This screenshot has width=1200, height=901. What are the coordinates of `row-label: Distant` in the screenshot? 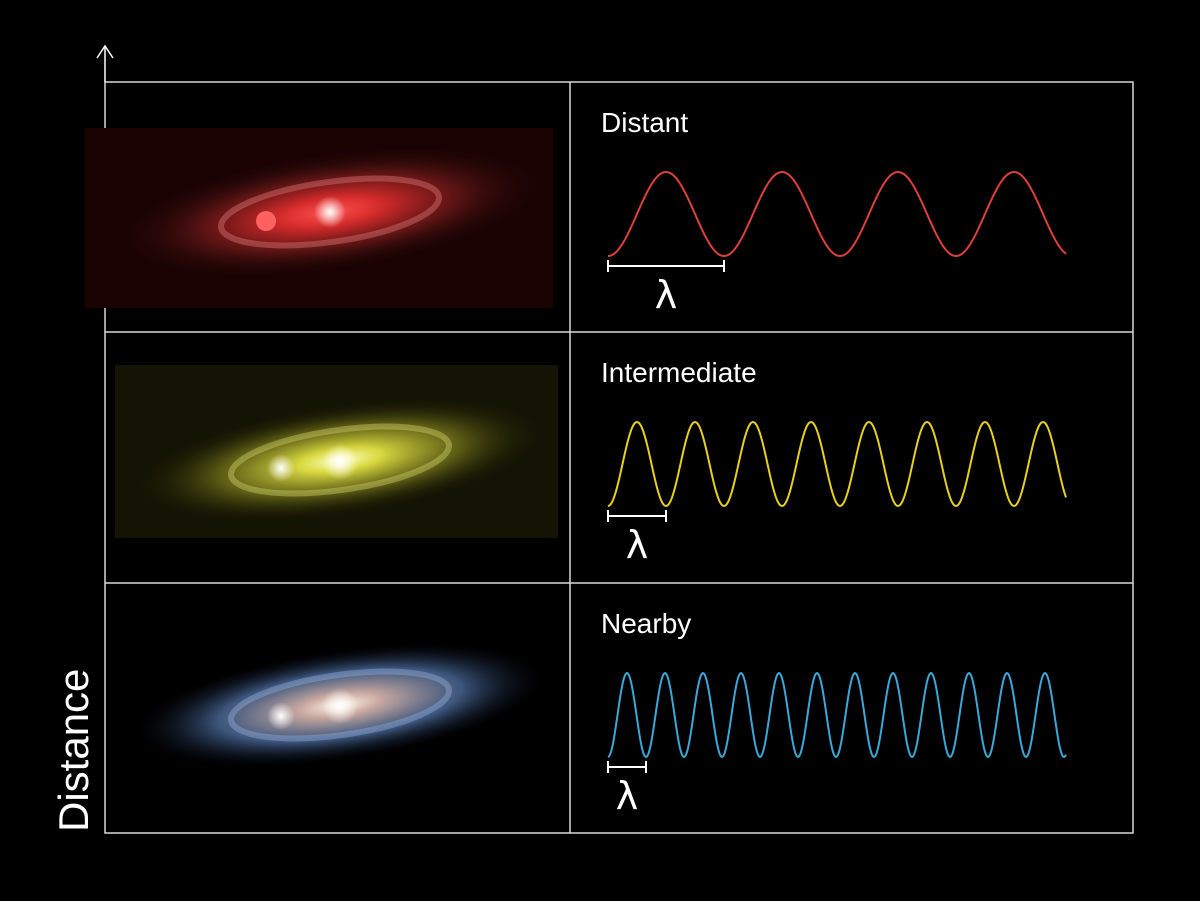 It's located at (644, 122).